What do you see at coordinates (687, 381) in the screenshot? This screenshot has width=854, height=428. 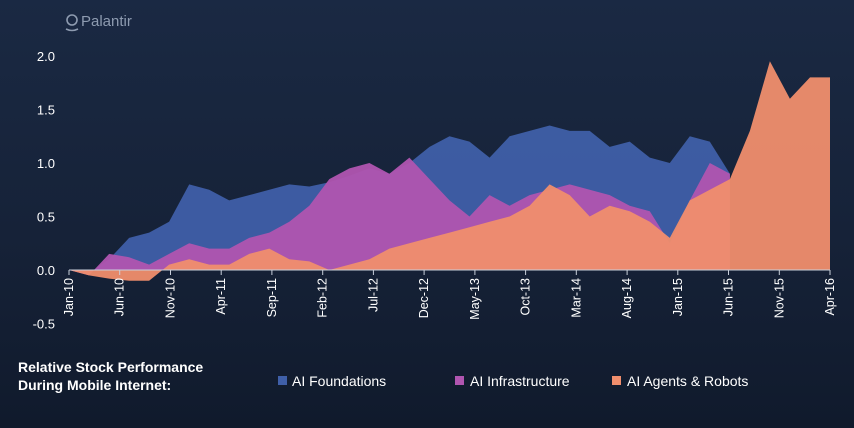 I see `legend-label-ai-agents-robots: AI Agents & Robots` at bounding box center [687, 381].